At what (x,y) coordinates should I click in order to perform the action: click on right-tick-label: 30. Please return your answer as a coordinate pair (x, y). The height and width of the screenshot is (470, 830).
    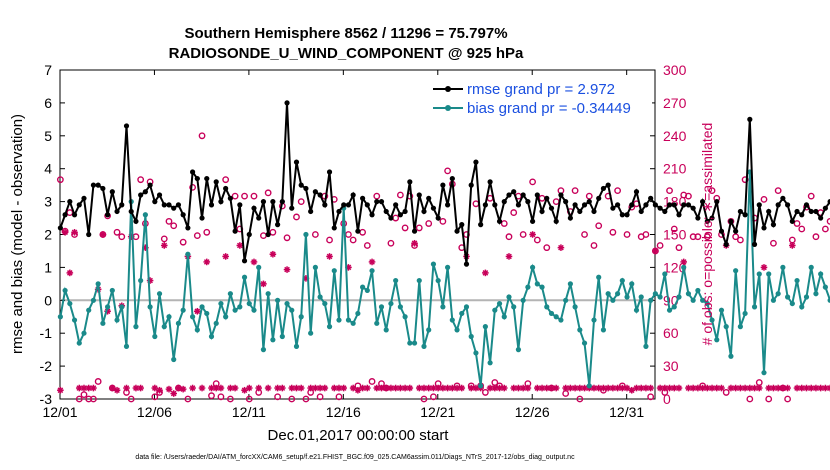
    Looking at the image, I should click on (671, 366).